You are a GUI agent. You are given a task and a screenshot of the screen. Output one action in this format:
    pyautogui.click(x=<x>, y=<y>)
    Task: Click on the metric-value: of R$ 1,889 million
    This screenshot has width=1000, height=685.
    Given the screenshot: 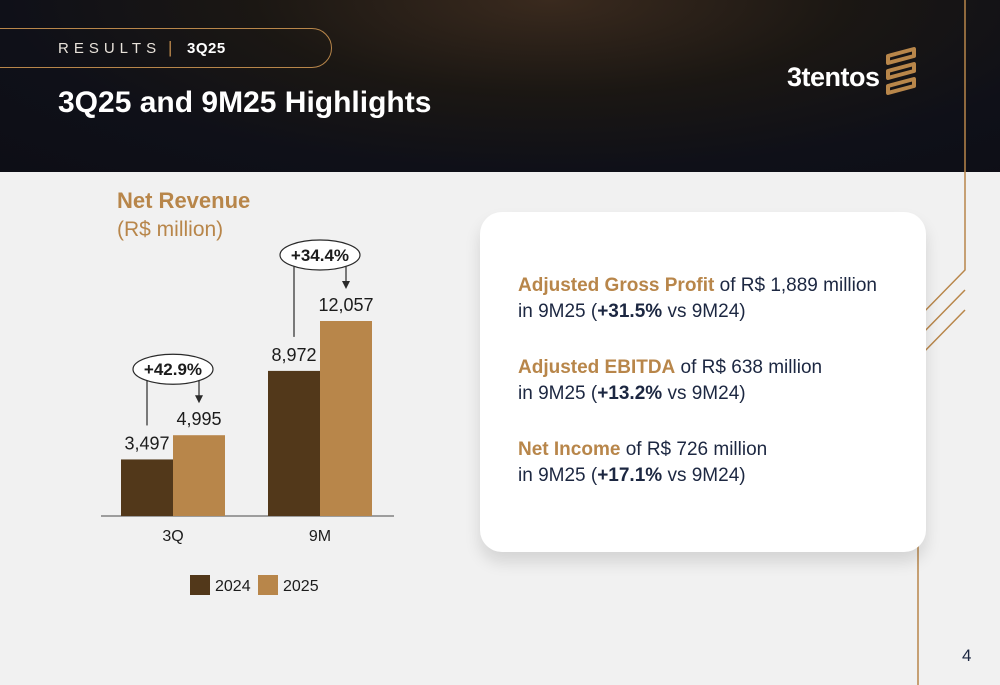 What is the action you would take?
    pyautogui.click(x=796, y=285)
    